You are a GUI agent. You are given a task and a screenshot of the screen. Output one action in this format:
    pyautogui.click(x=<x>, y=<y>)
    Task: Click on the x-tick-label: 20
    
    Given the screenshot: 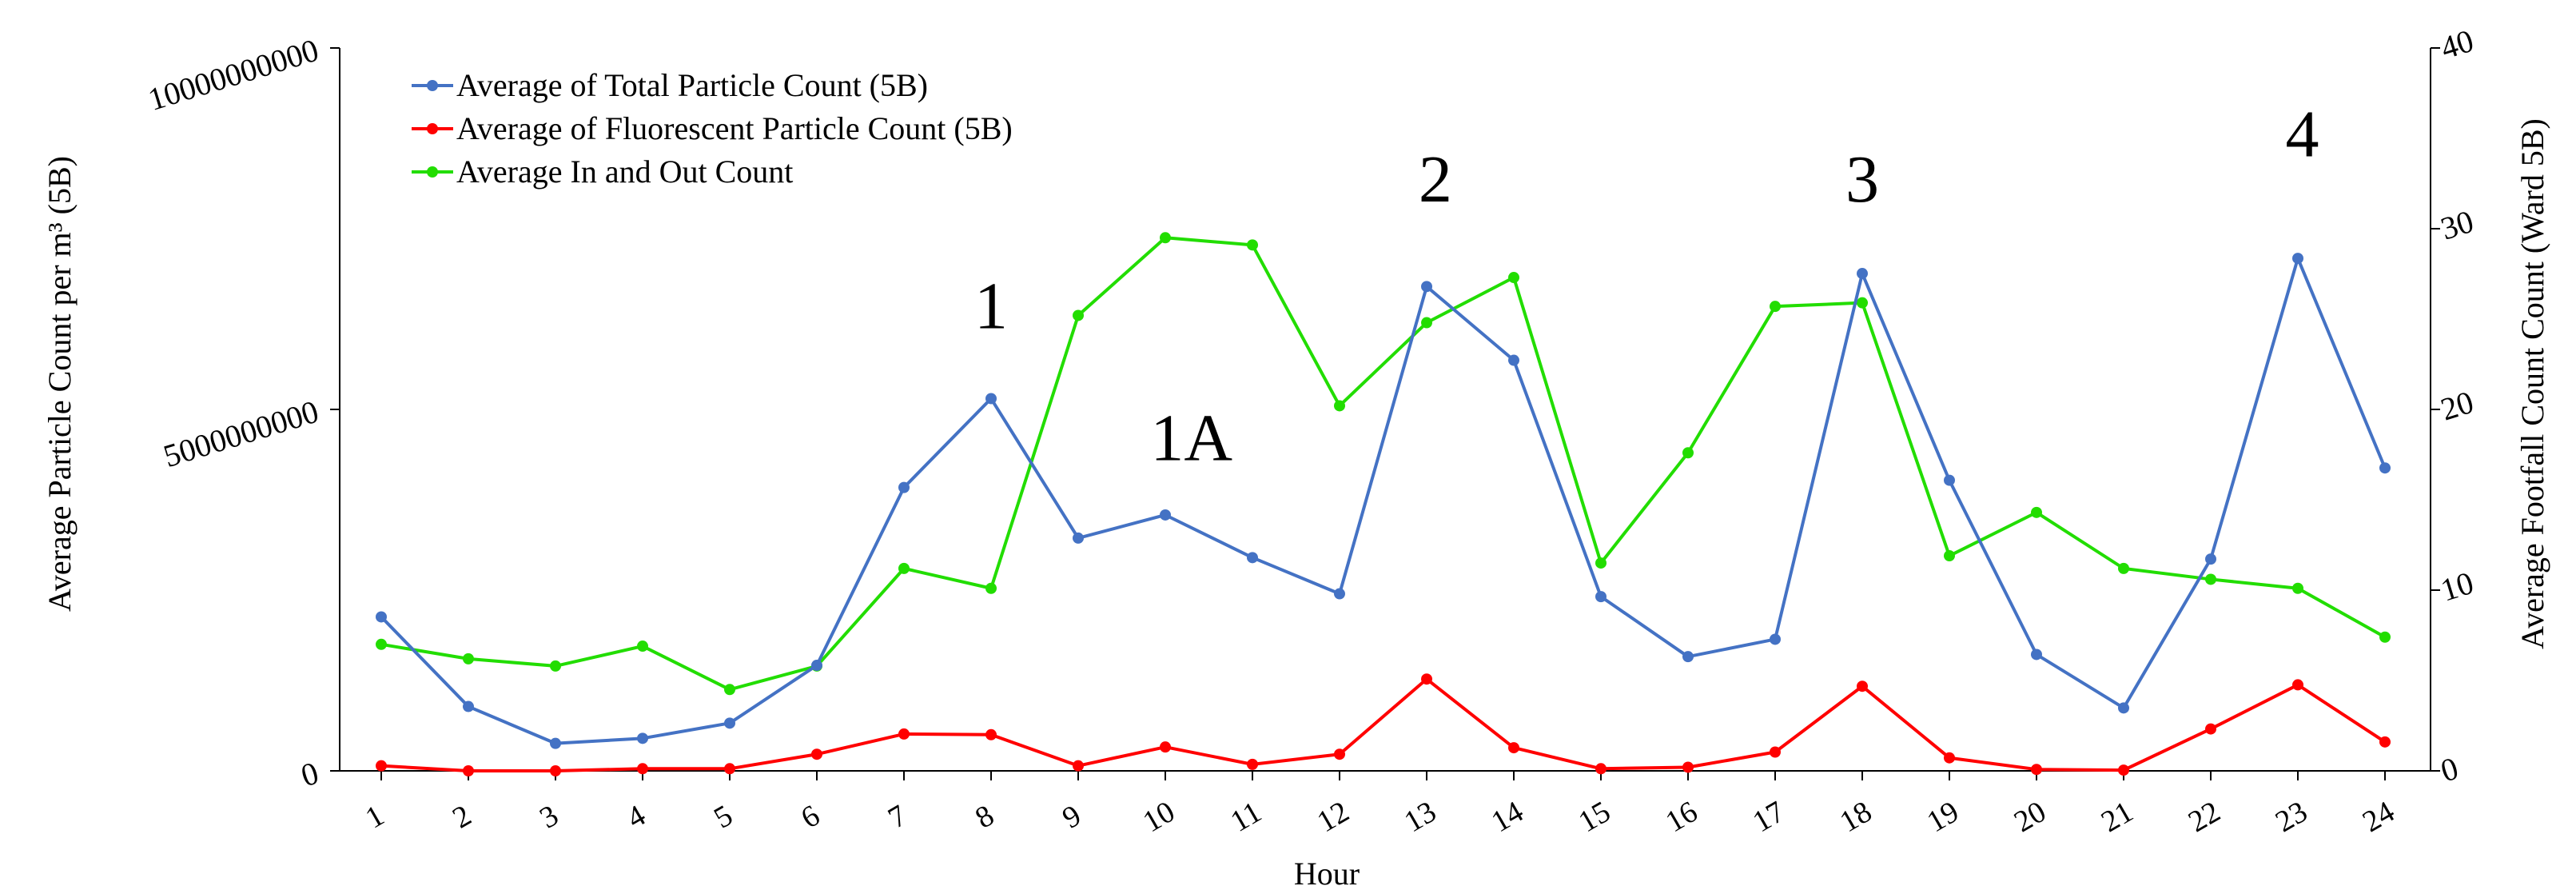 What is the action you would take?
    pyautogui.click(x=2030, y=817)
    